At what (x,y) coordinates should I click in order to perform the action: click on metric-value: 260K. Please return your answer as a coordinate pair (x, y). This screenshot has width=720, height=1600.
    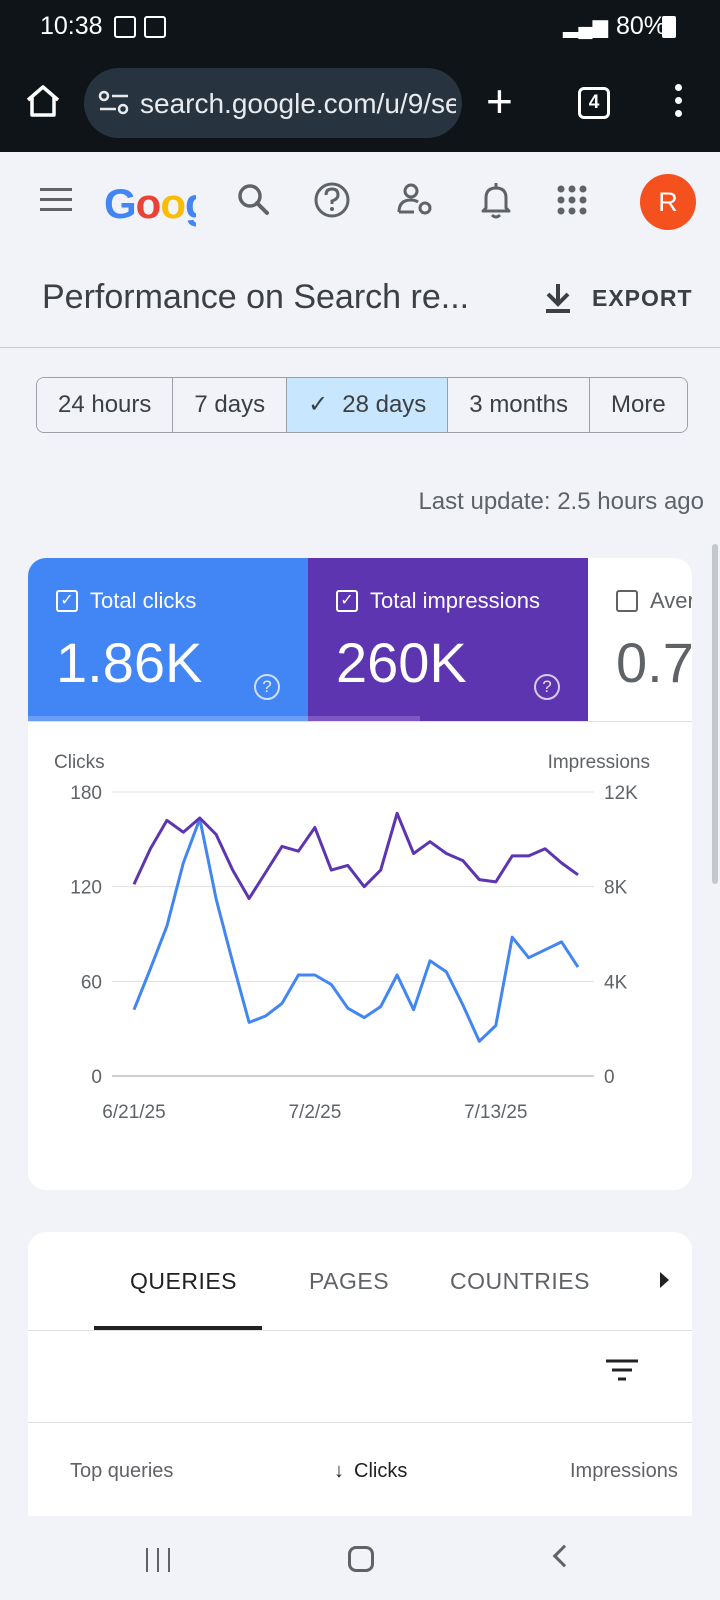
    Looking at the image, I should click on (401, 662).